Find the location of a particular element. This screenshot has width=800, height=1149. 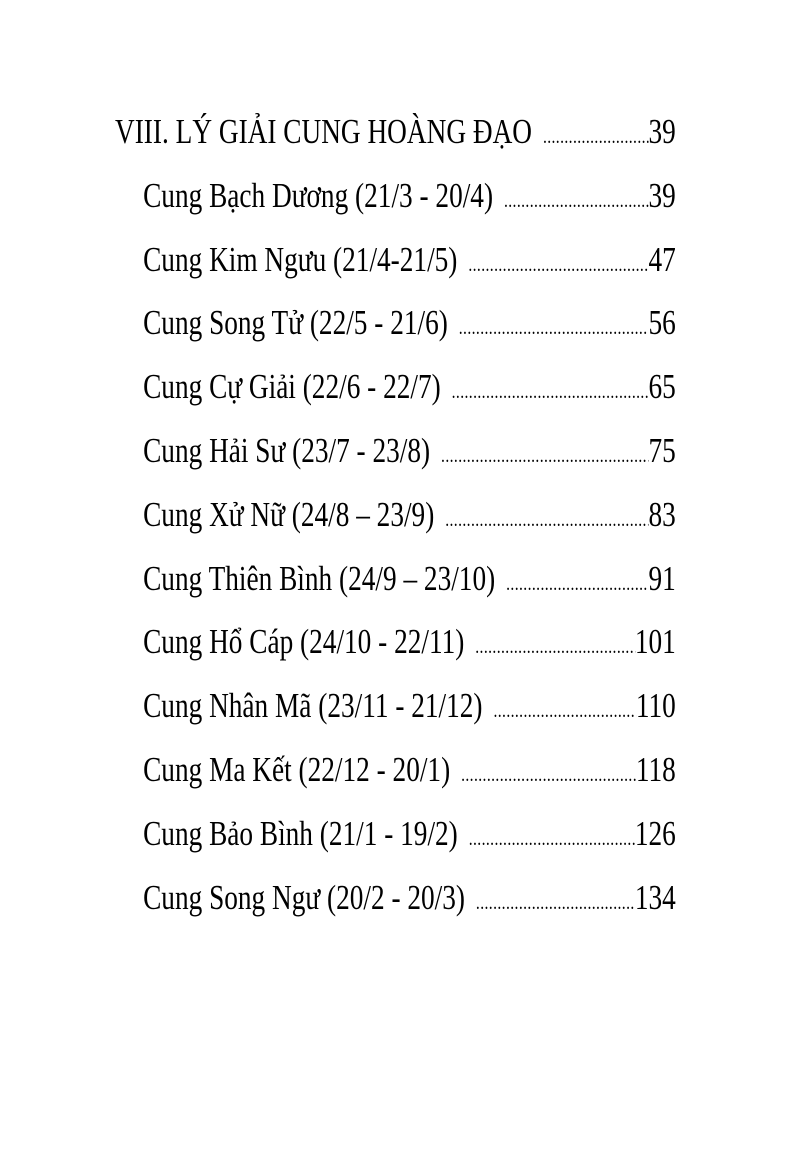

toc-label: Cung Cự Giải (22/6 - 22/7) is located at coordinates (292, 387).